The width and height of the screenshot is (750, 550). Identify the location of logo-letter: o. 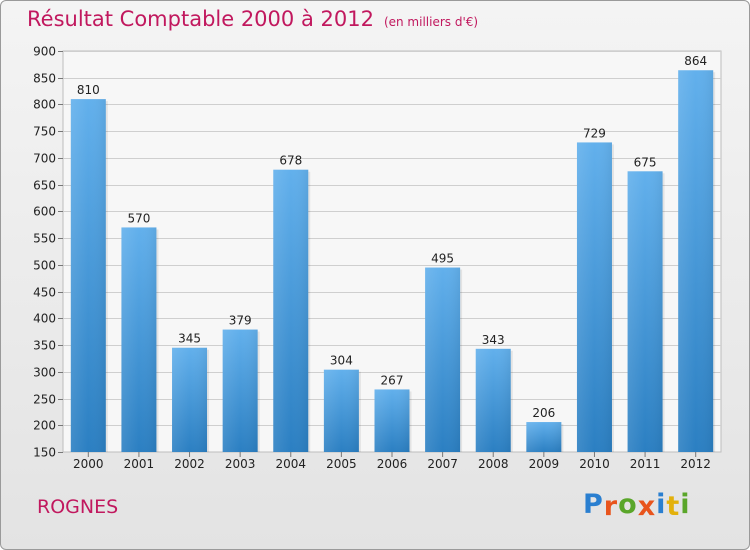
(628, 504).